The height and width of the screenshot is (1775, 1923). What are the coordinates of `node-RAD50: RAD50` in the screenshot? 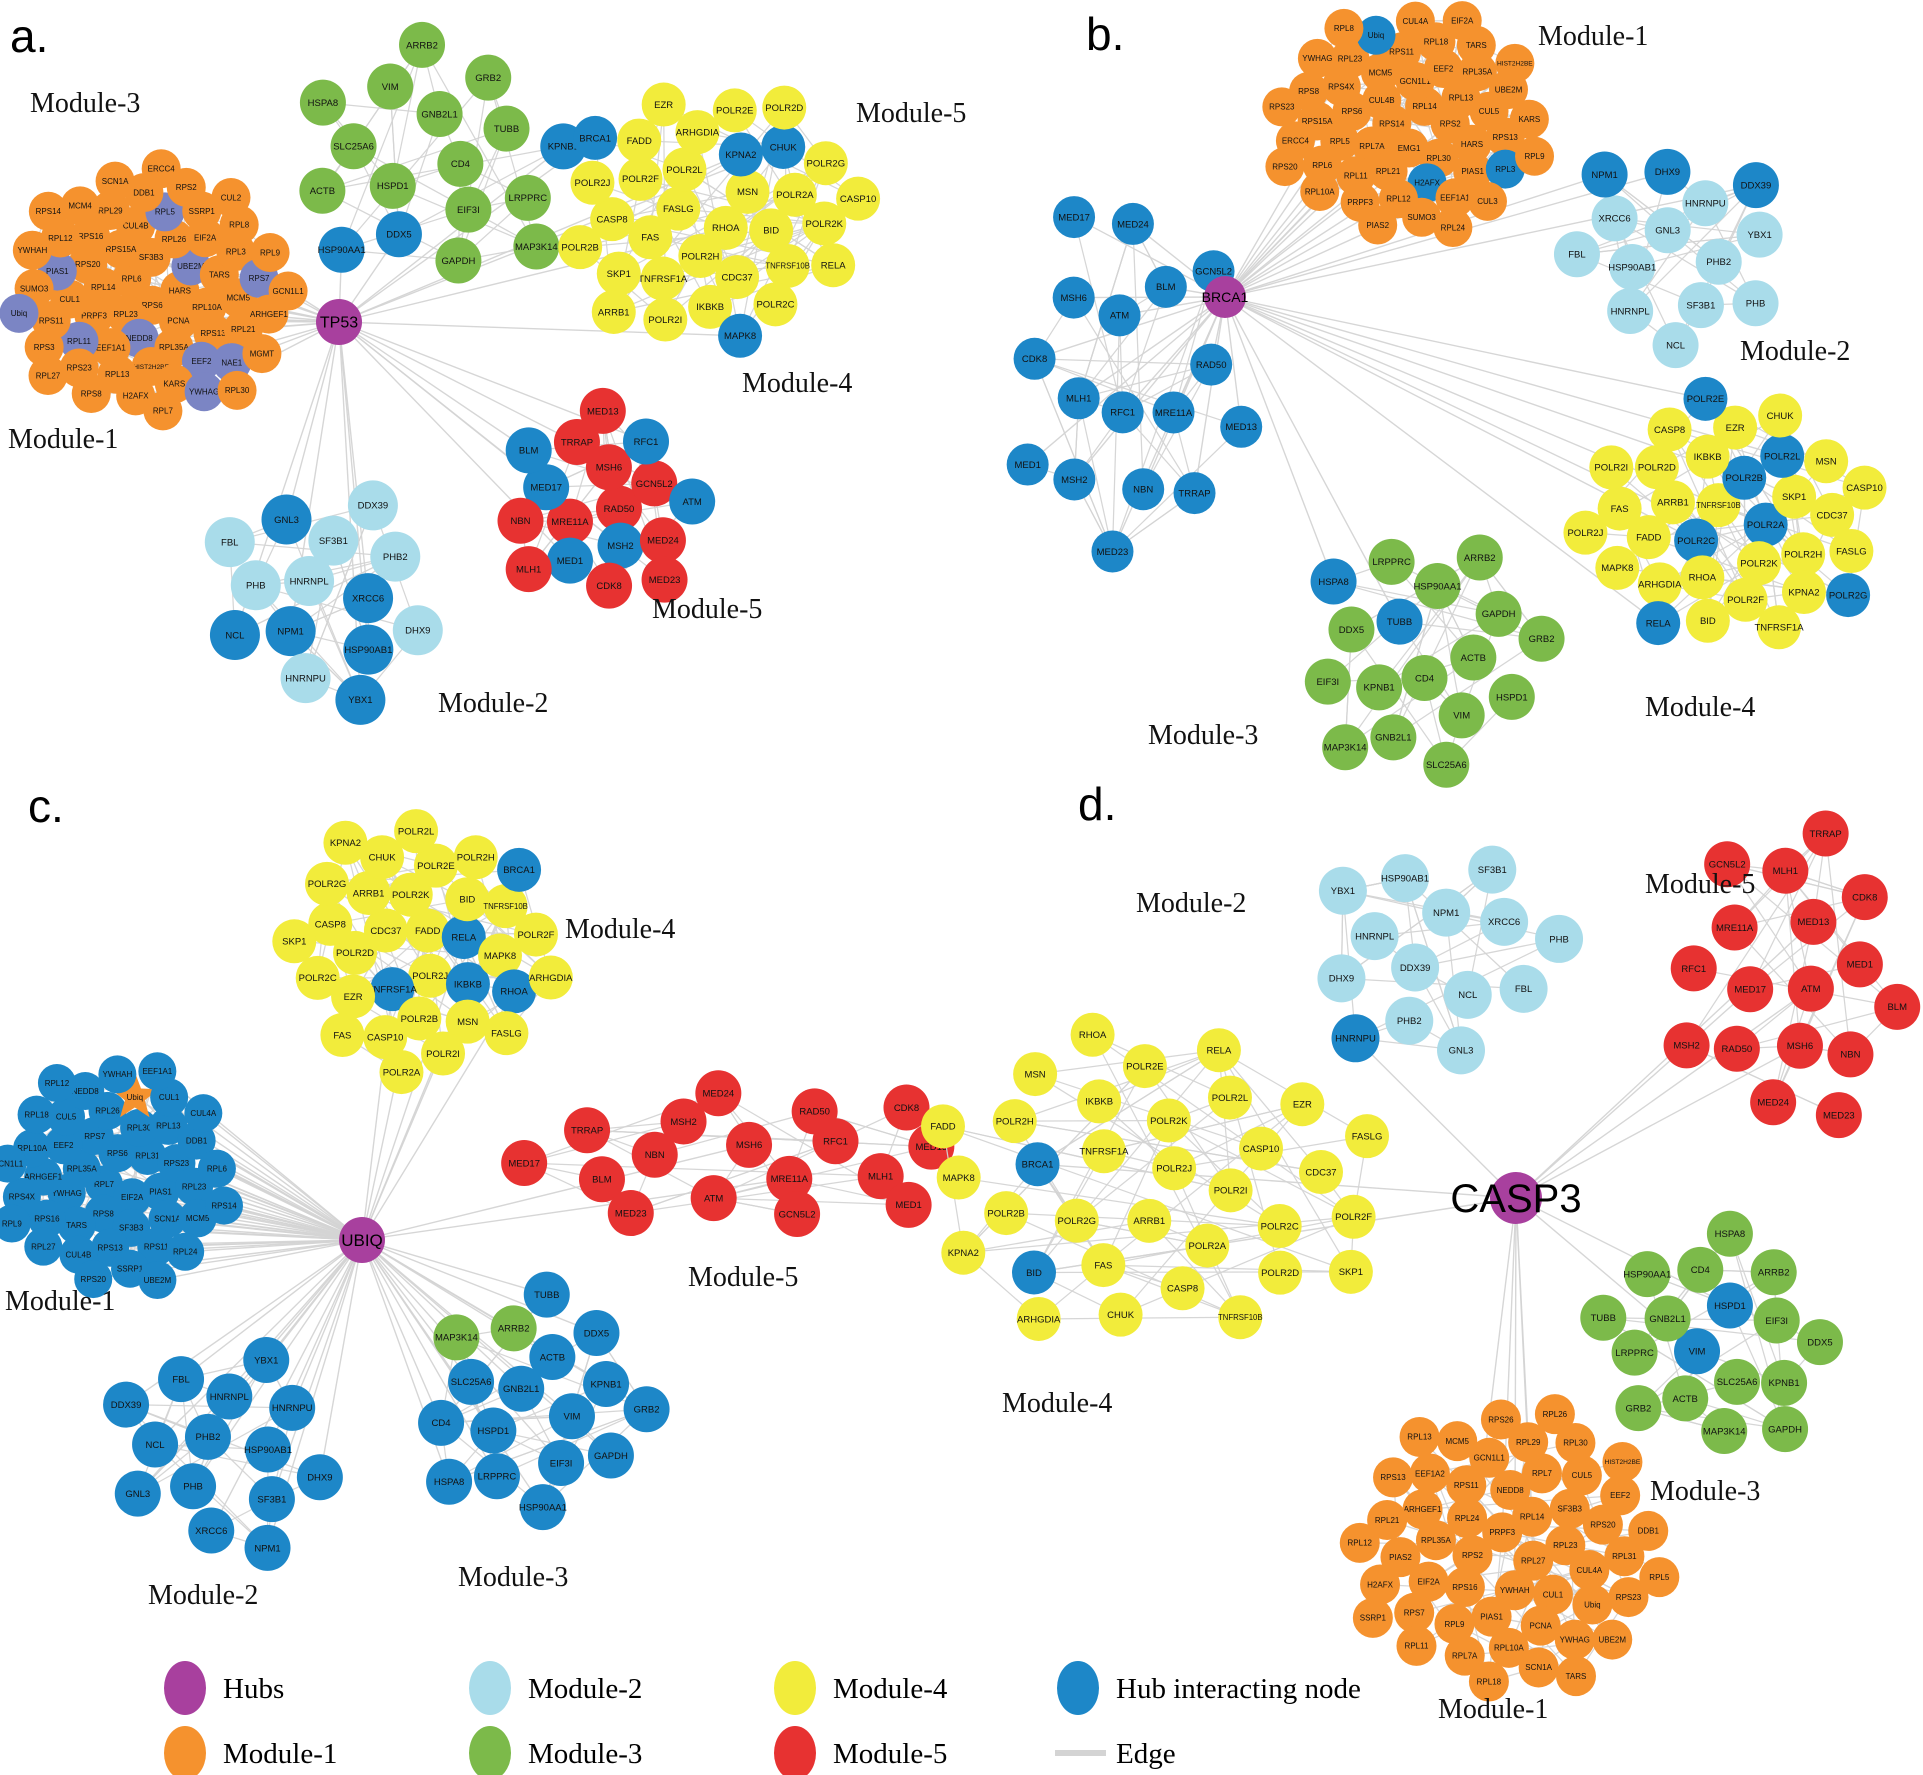 It's located at (1736, 1048).